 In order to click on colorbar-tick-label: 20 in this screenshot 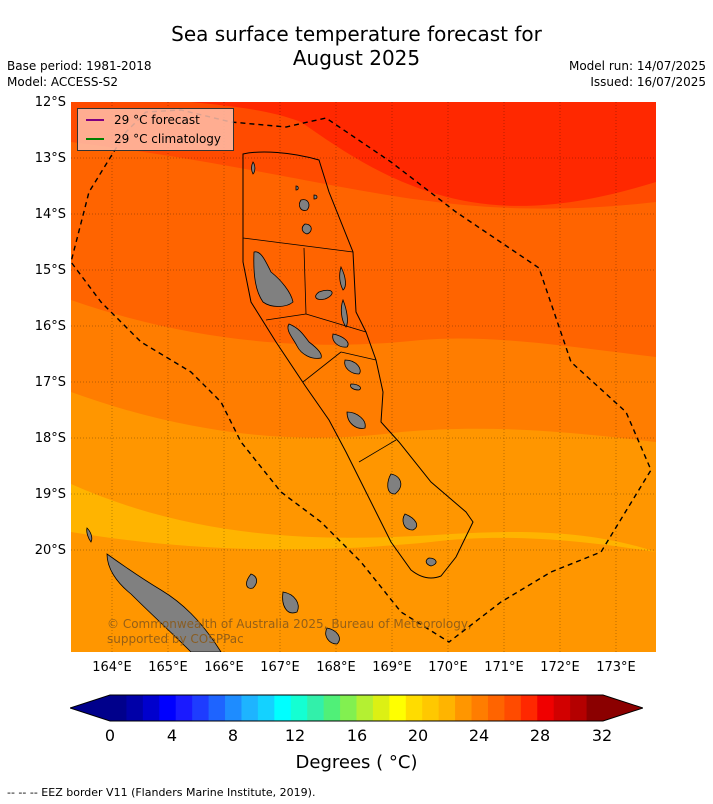, I will do `click(418, 735)`.